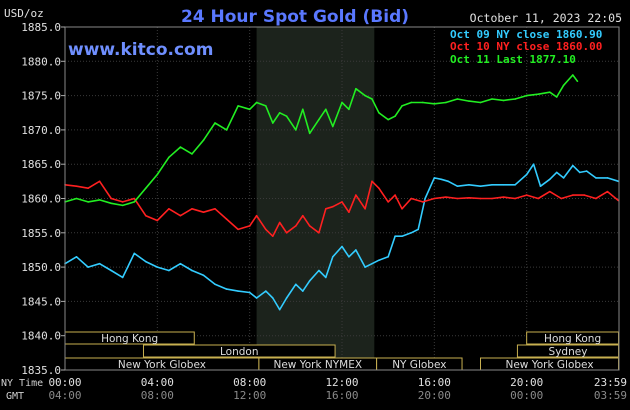 Image resolution: width=630 pixels, height=410 pixels. What do you see at coordinates (610, 395) in the screenshot?
I see `x-tick-label-gmt: 03:59` at bounding box center [610, 395].